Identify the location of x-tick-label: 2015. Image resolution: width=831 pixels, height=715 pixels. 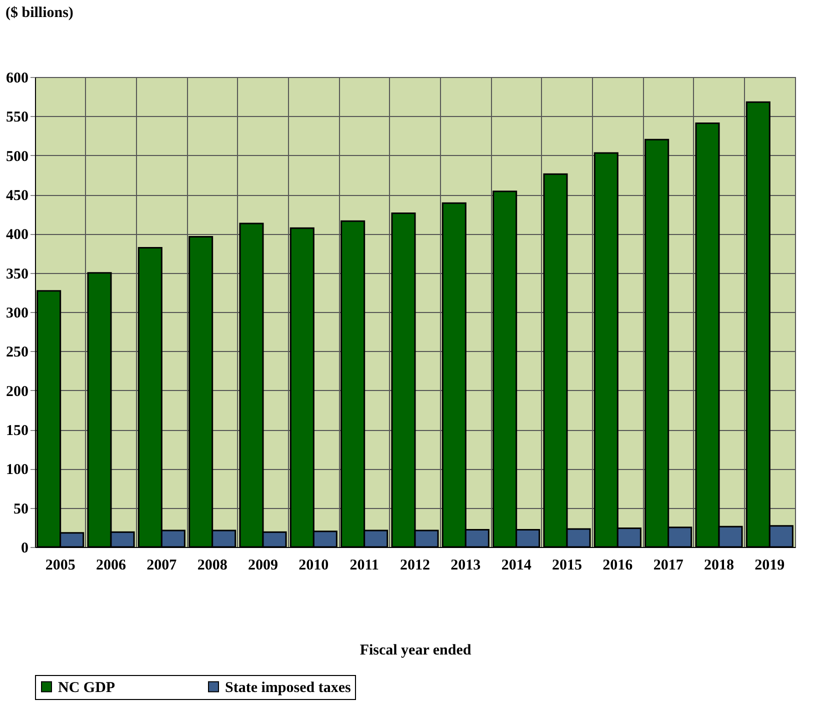
(567, 566).